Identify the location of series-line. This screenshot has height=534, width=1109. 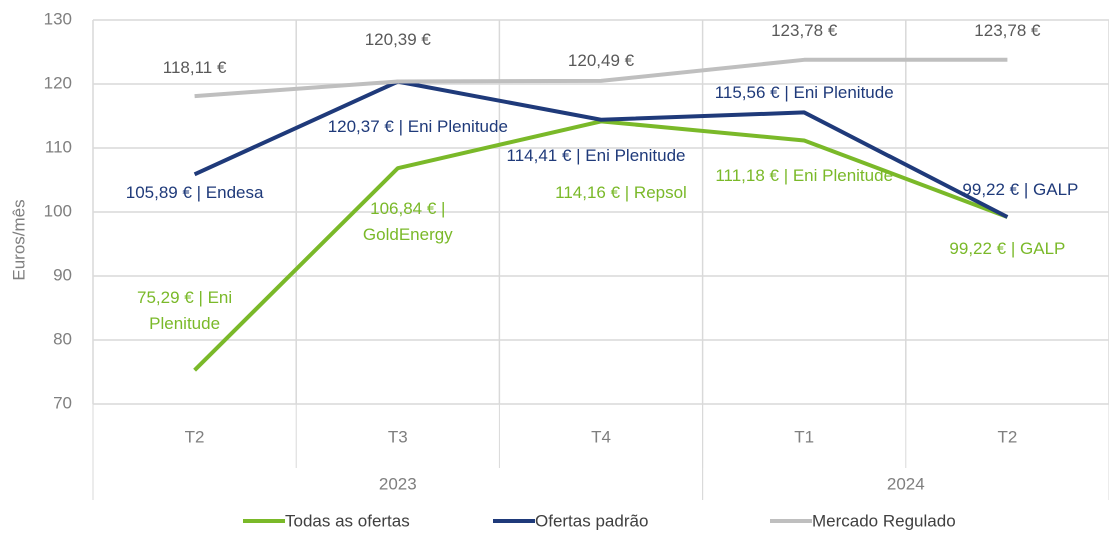
(601, 78).